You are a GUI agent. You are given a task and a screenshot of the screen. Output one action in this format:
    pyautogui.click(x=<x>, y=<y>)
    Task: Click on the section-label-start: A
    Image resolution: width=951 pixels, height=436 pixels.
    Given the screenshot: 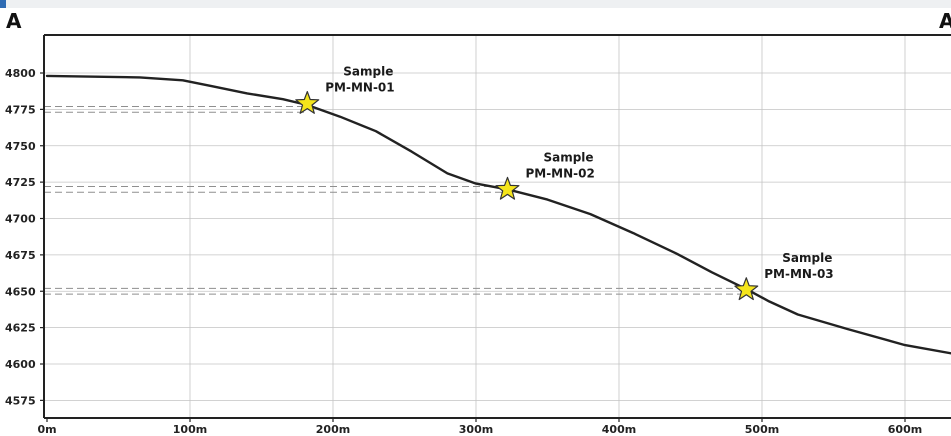 What is the action you would take?
    pyautogui.click(x=14, y=21)
    